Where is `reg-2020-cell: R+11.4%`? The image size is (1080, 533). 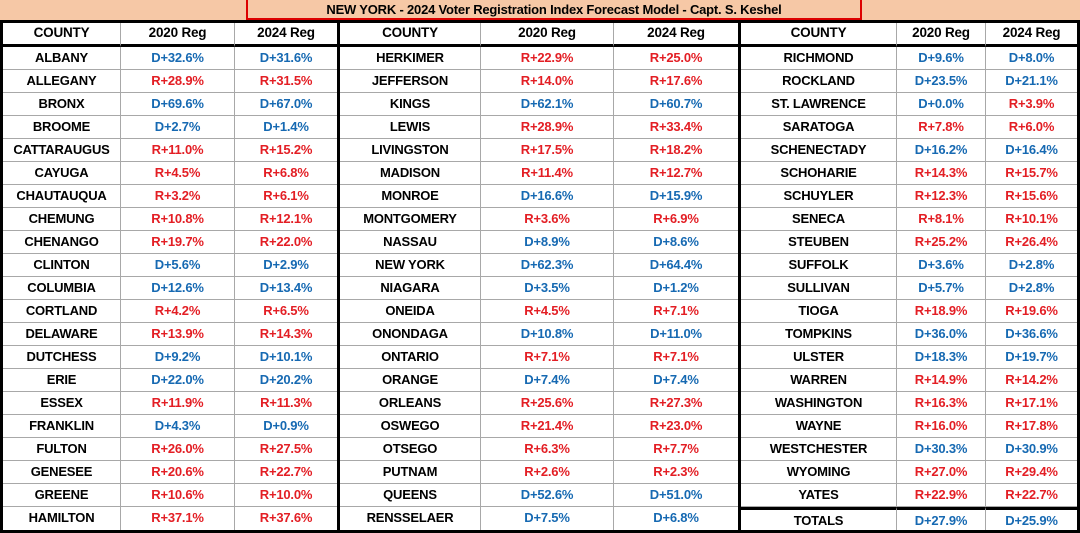
reg-2020-cell: R+11.4% is located at coordinates (547, 173).